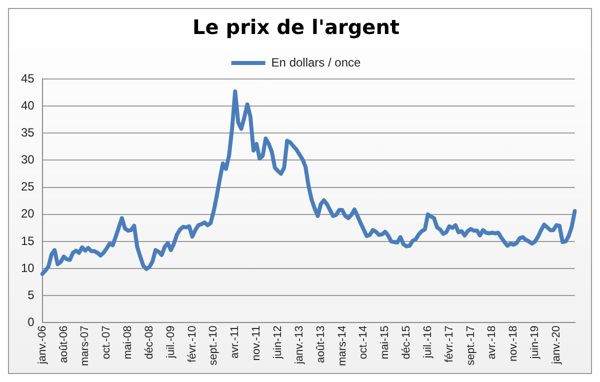 This screenshot has height=382, width=600. Describe the element at coordinates (342, 346) in the screenshot. I see `x-tick-label: mars-14` at that location.